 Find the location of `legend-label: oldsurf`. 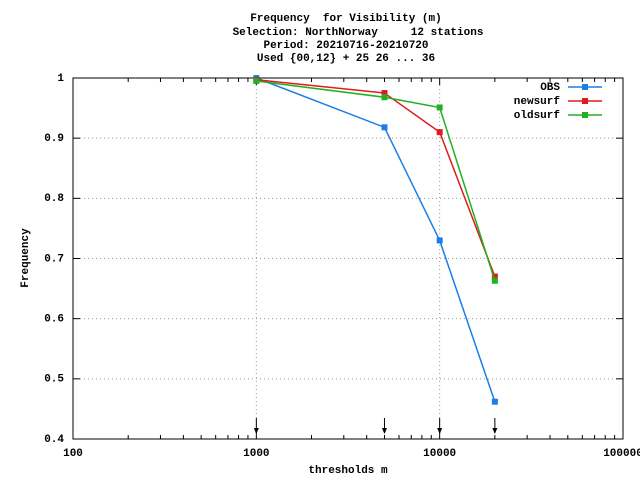

legend-label: oldsurf is located at coordinates (537, 116).